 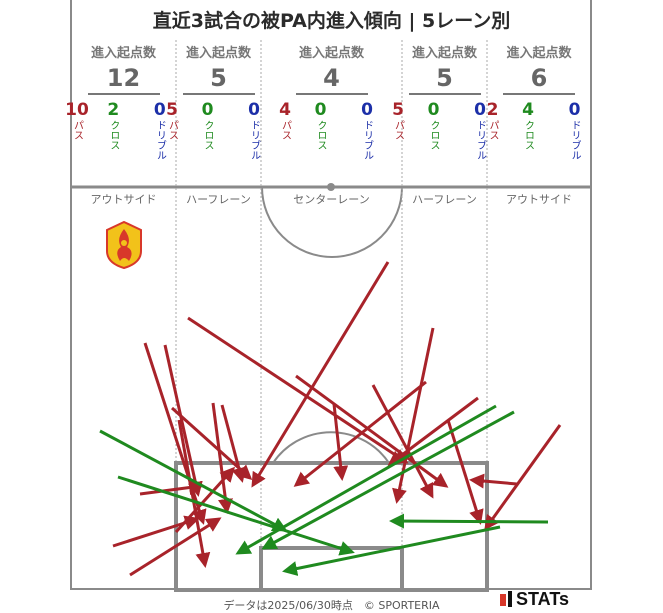 I want to click on center-circle, so click(x=332, y=222).